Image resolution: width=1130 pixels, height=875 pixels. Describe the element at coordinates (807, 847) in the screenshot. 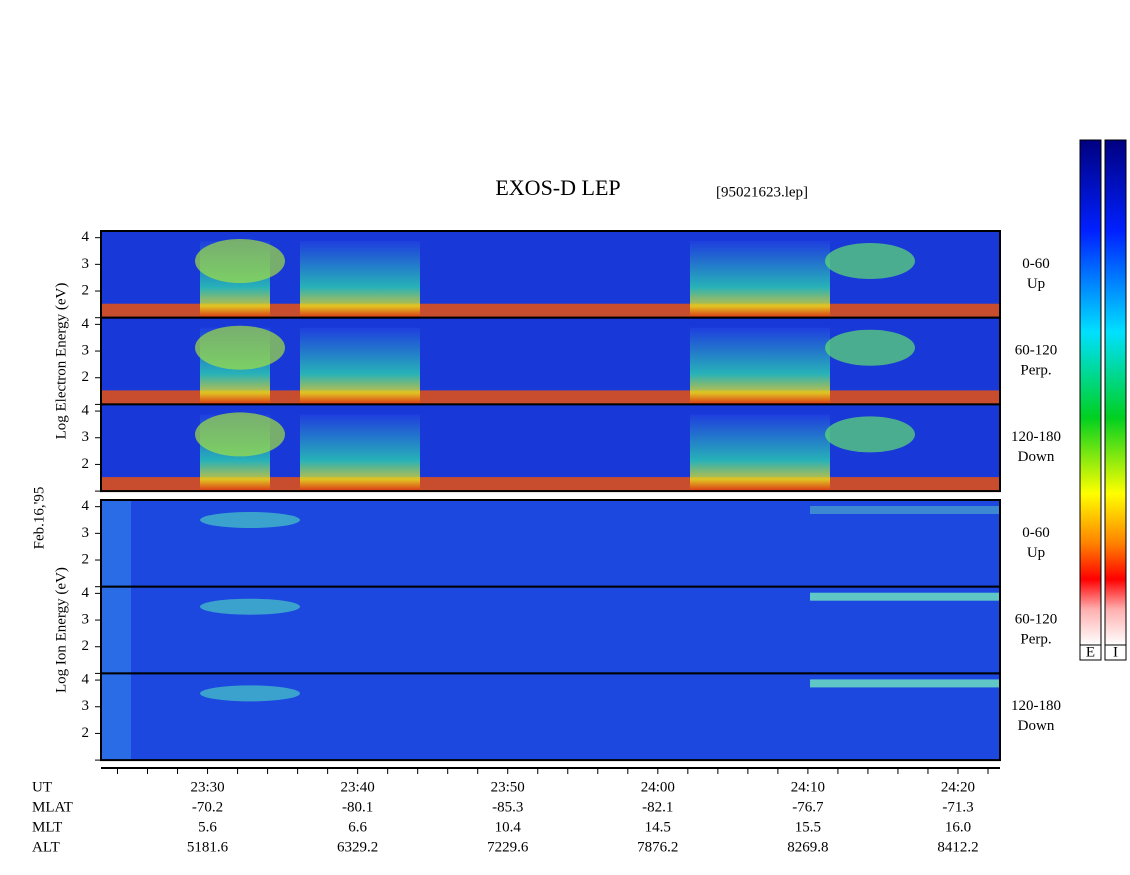

I see `row-value: 8269.8` at that location.